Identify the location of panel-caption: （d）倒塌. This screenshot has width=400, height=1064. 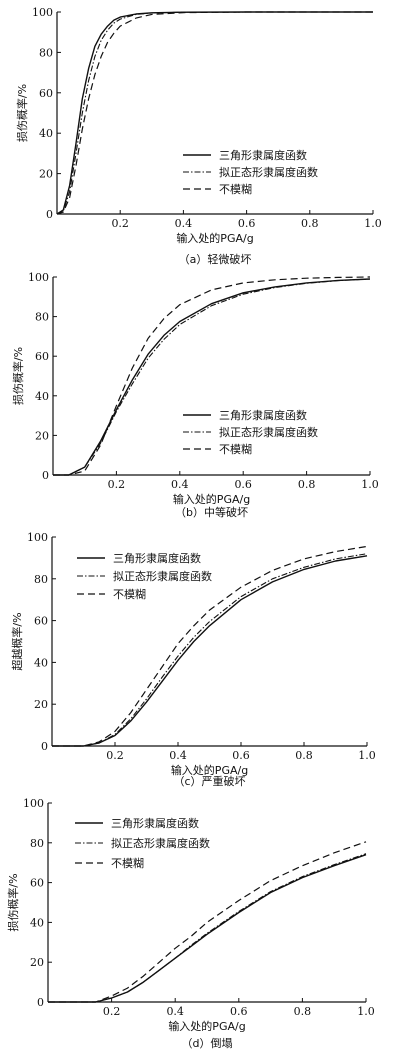
(207, 1043).